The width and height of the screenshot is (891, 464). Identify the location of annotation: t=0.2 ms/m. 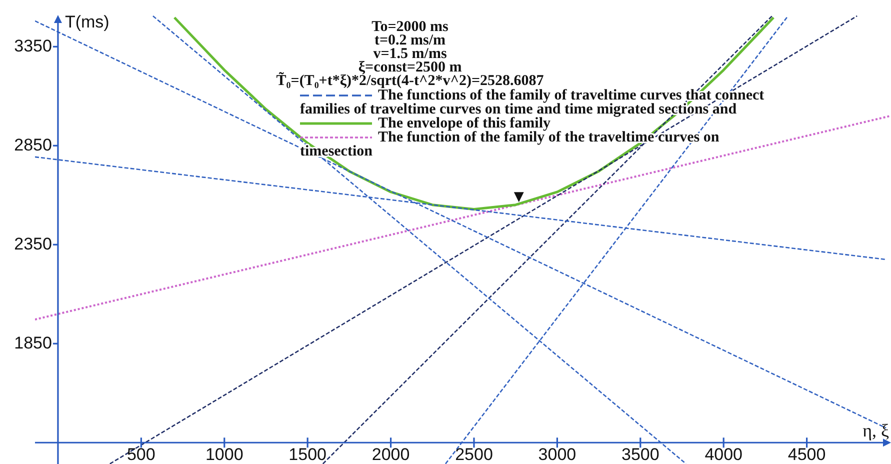
(410, 40).